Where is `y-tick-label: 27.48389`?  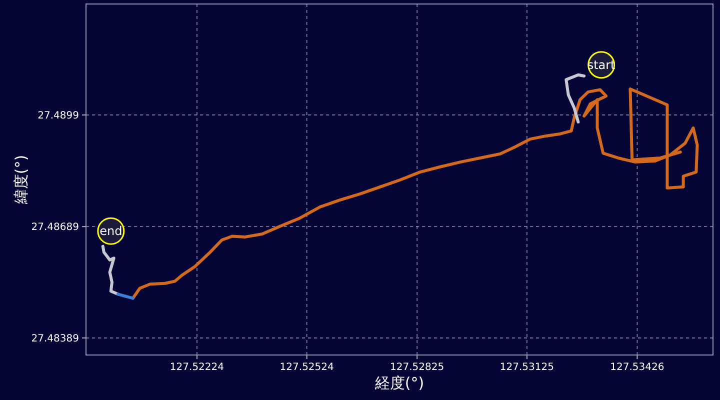 y-tick-label: 27.48389 is located at coordinates (55, 338).